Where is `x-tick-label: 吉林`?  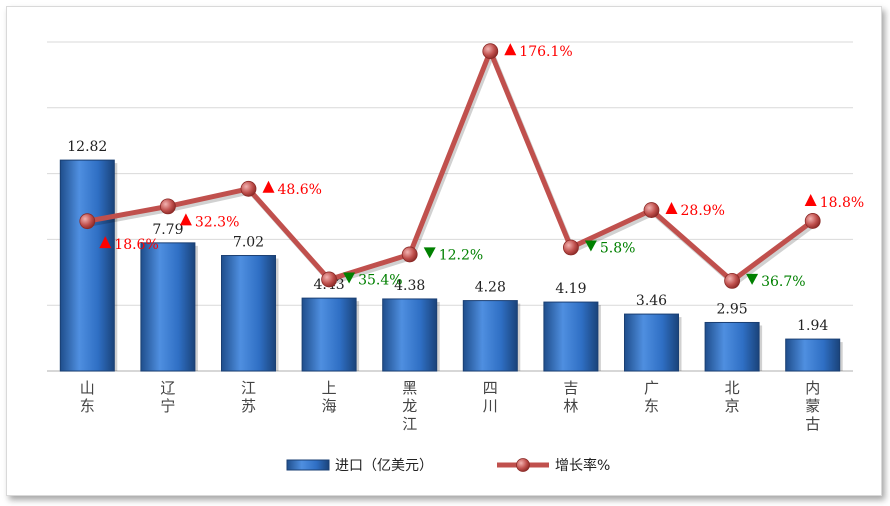
x-tick-label: 吉林 is located at coordinates (570, 397).